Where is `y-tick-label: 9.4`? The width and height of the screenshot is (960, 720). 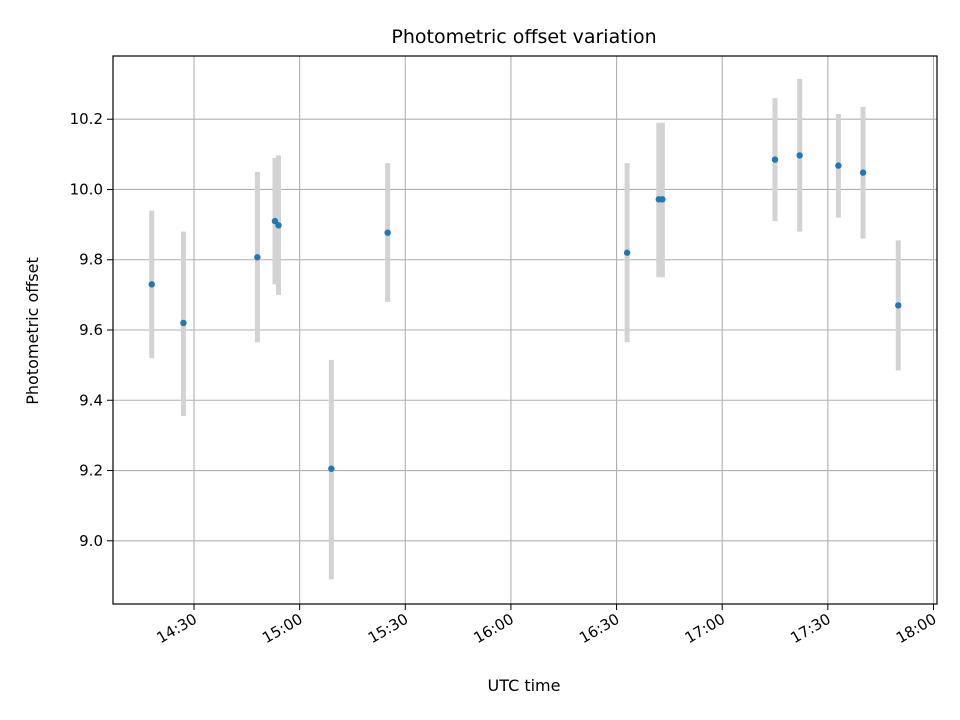 y-tick-label: 9.4 is located at coordinates (91, 400).